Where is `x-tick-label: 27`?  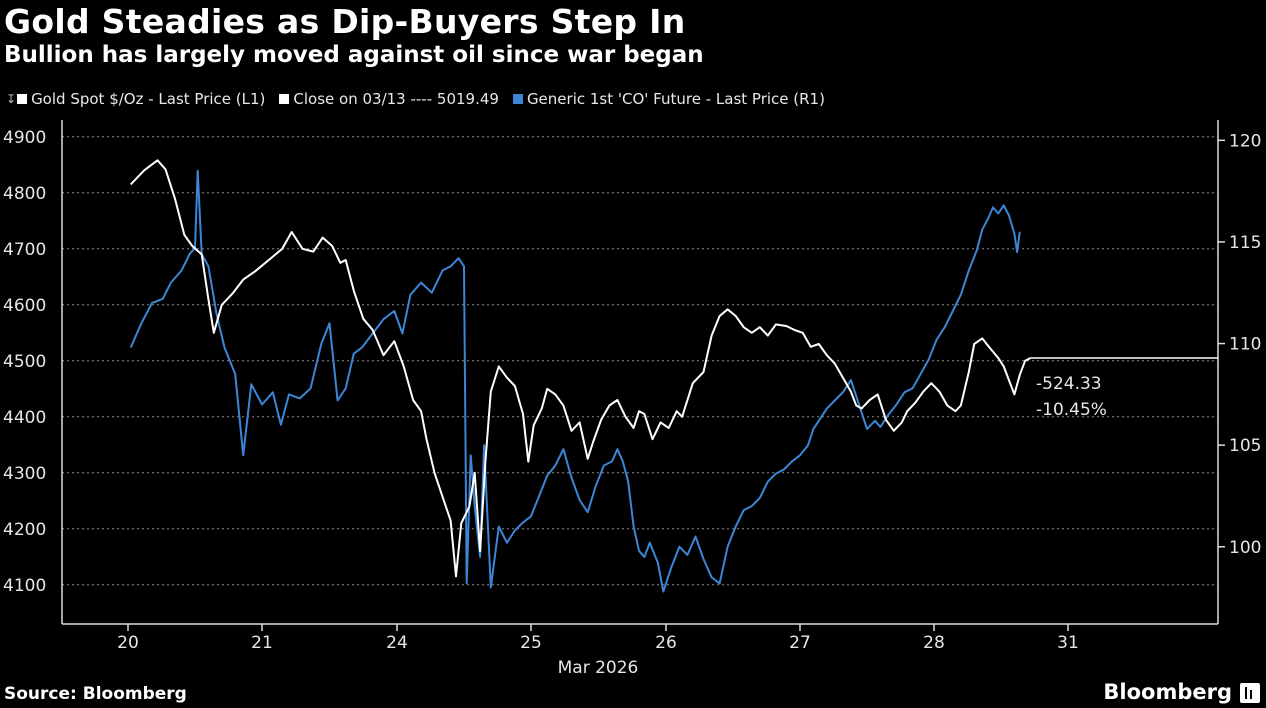
x-tick-label: 27 is located at coordinates (800, 643).